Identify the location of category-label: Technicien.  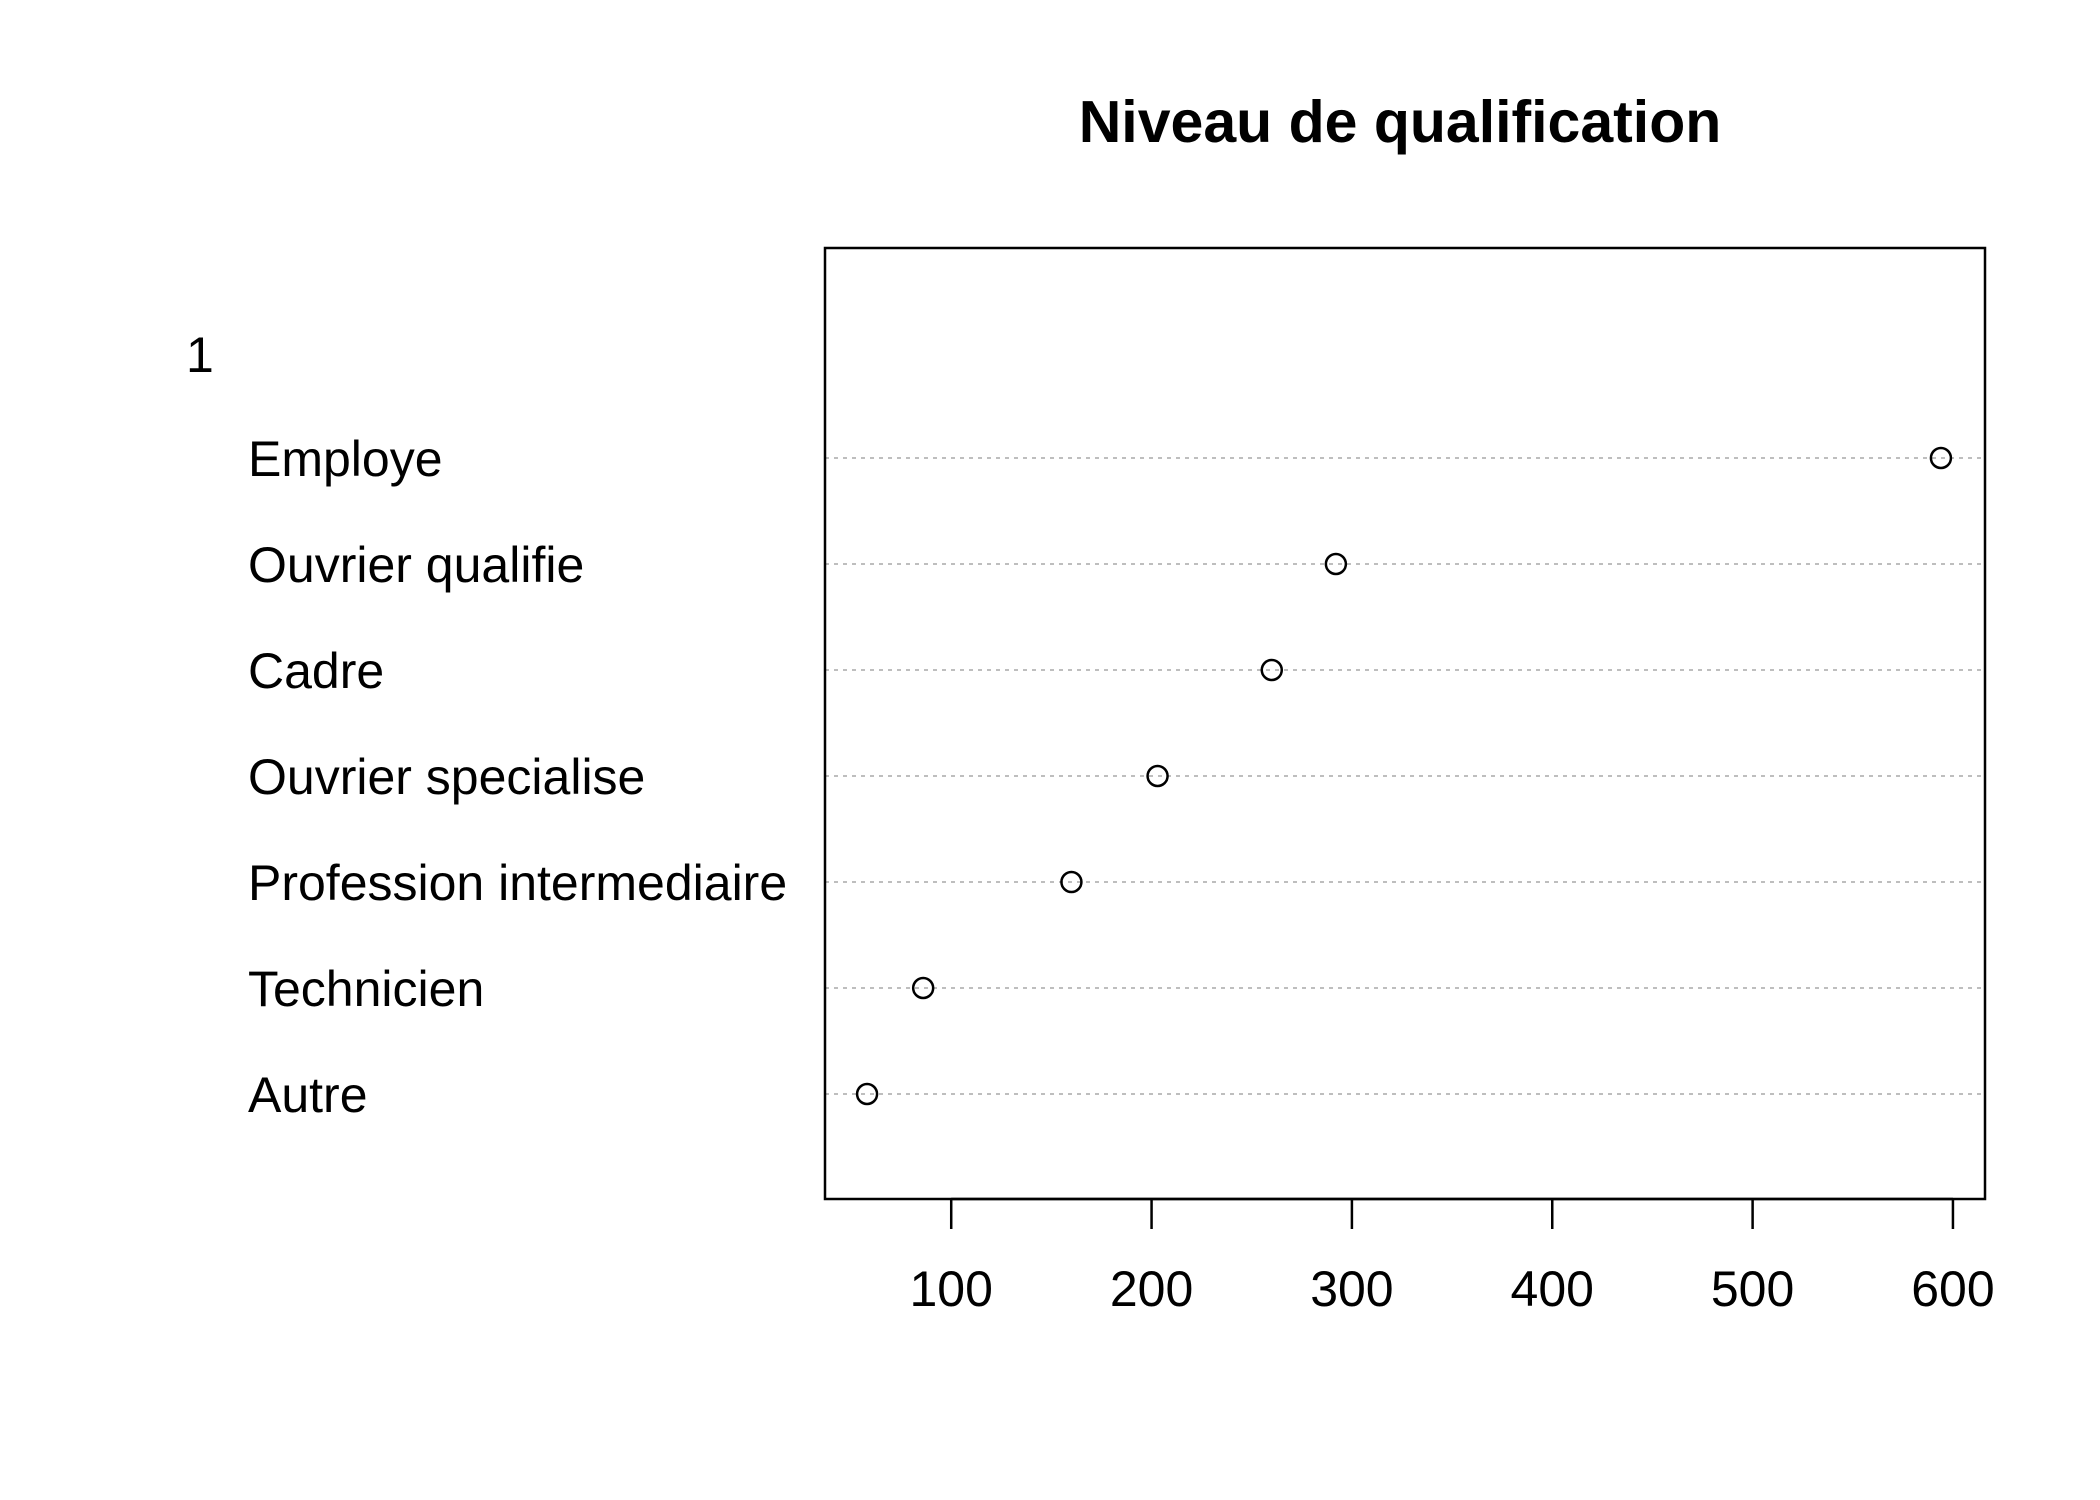
(366, 989).